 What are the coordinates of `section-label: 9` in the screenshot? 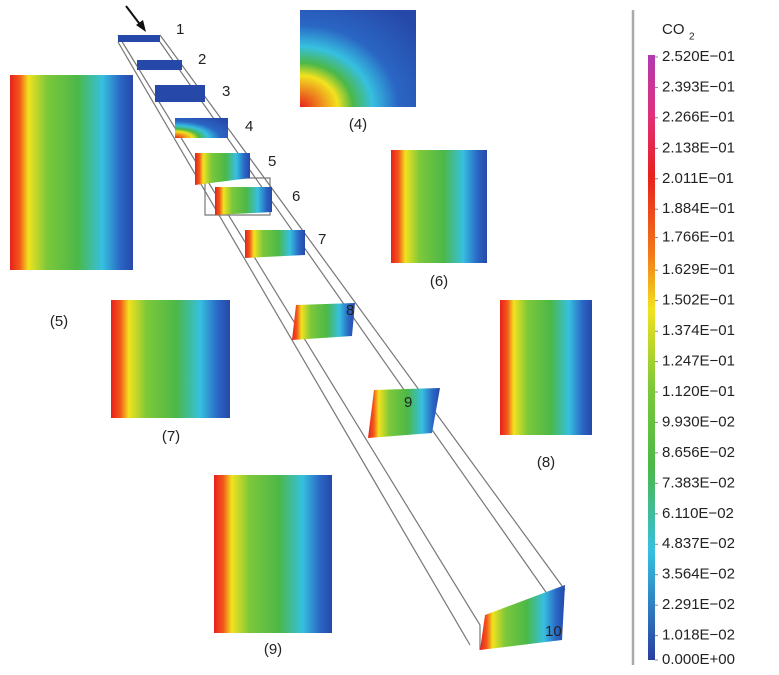 It's located at (408, 402).